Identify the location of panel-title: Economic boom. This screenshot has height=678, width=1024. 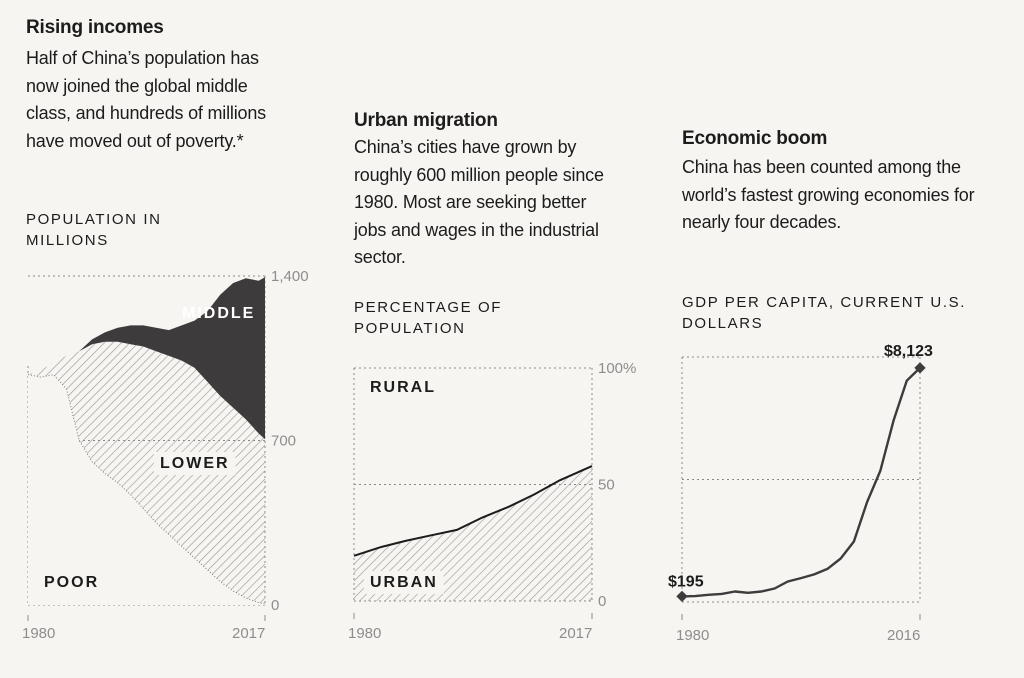
(755, 138).